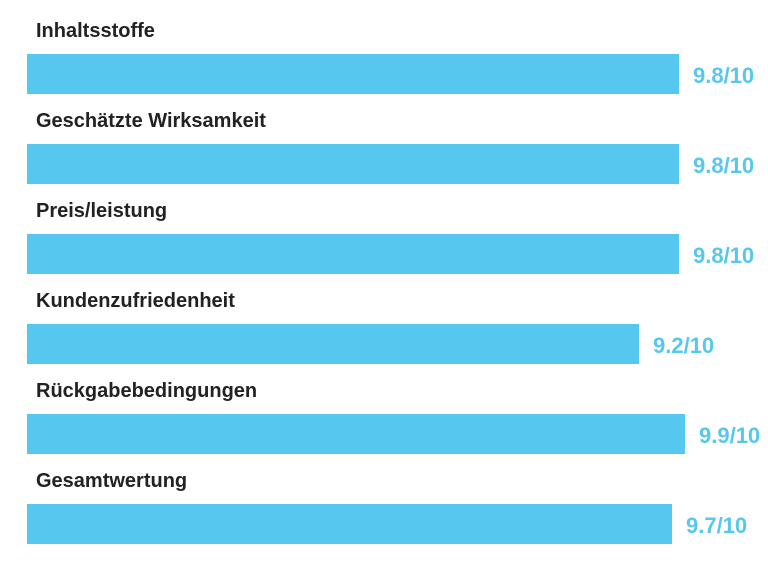 The height and width of the screenshot is (586, 768). I want to click on value-label: 9.9/10, so click(730, 435).